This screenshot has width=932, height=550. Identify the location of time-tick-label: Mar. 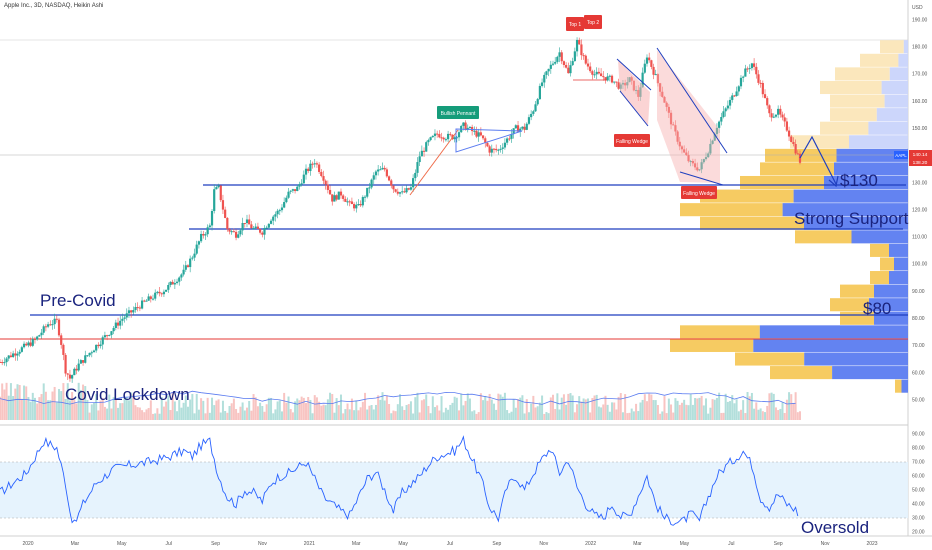
(75, 544).